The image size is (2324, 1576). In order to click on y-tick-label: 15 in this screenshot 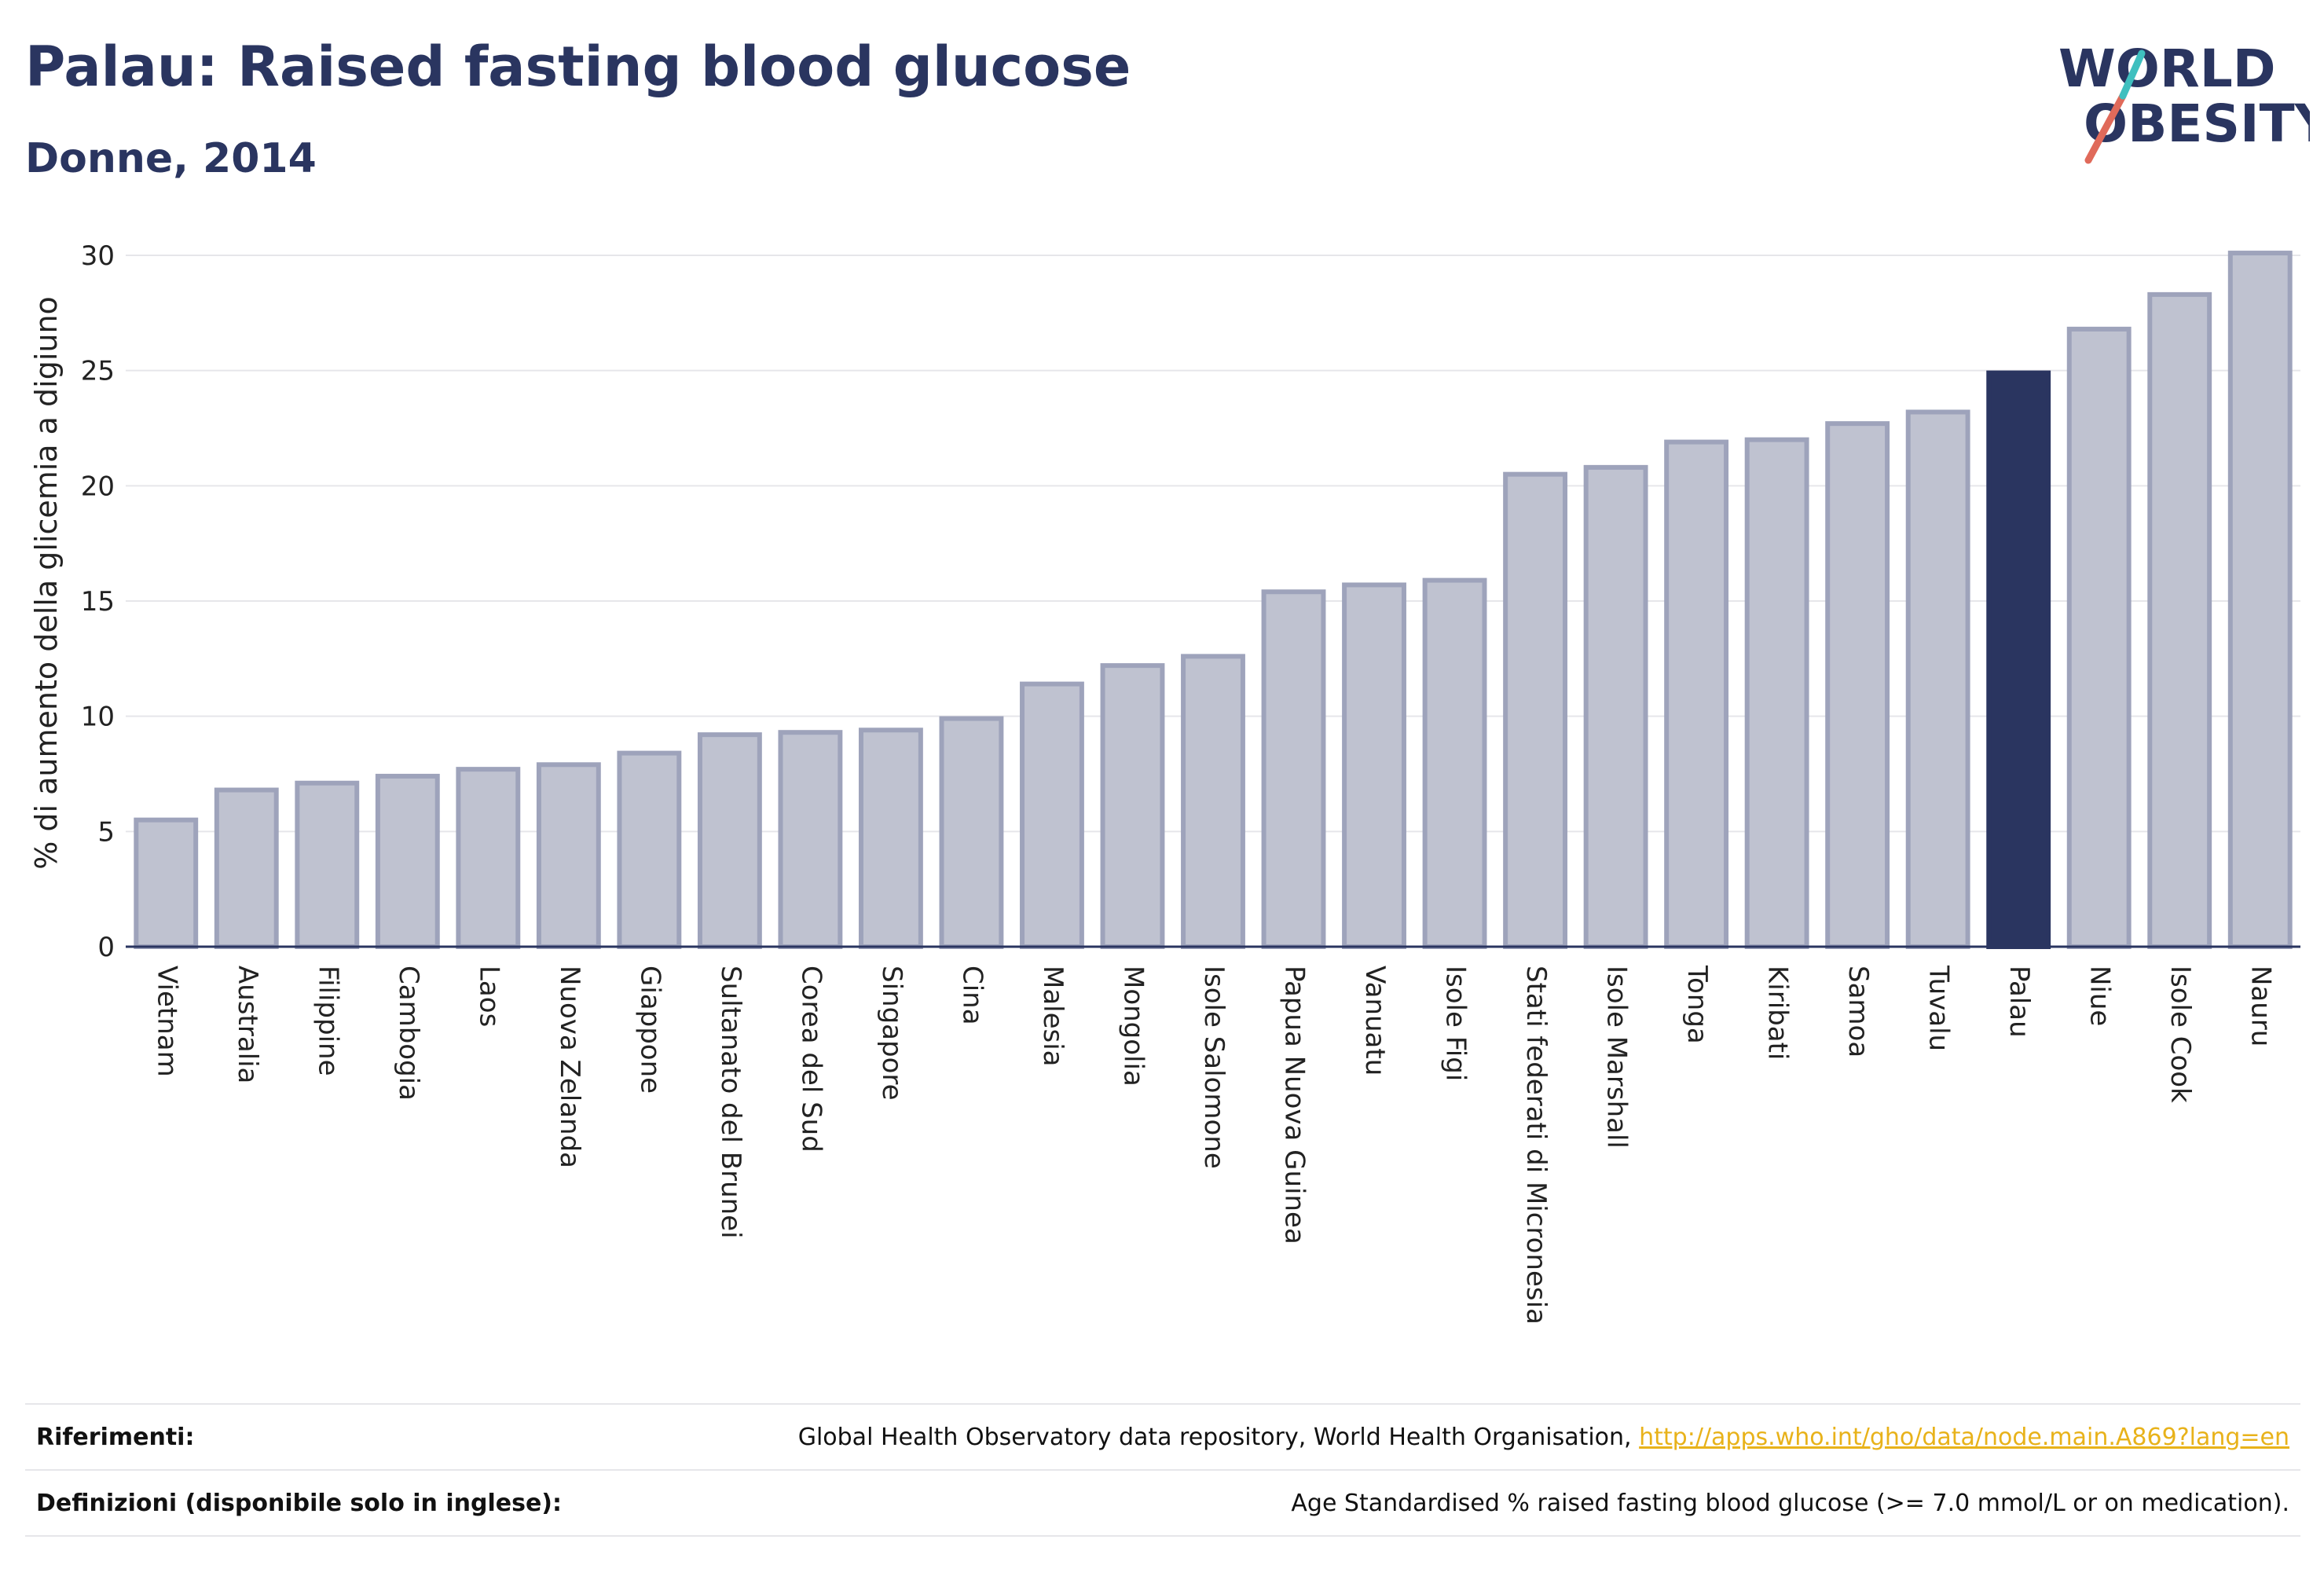, I will do `click(98, 602)`.